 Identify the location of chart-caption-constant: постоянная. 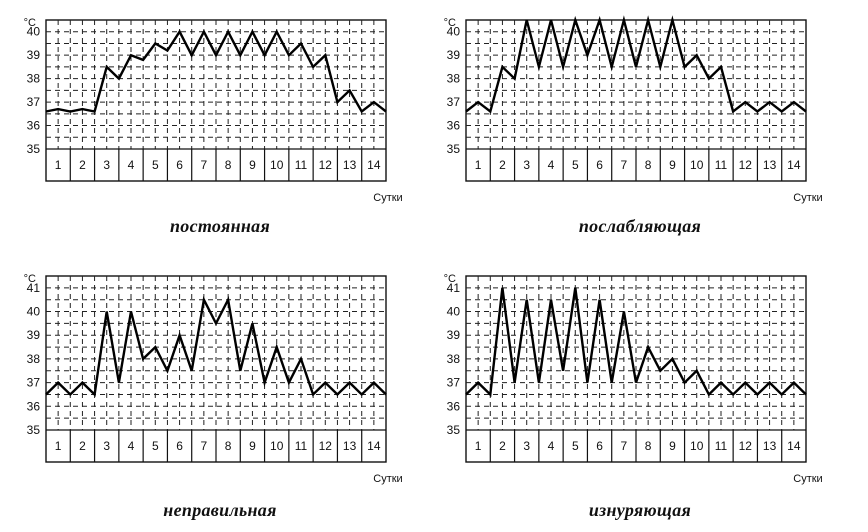
(220, 226).